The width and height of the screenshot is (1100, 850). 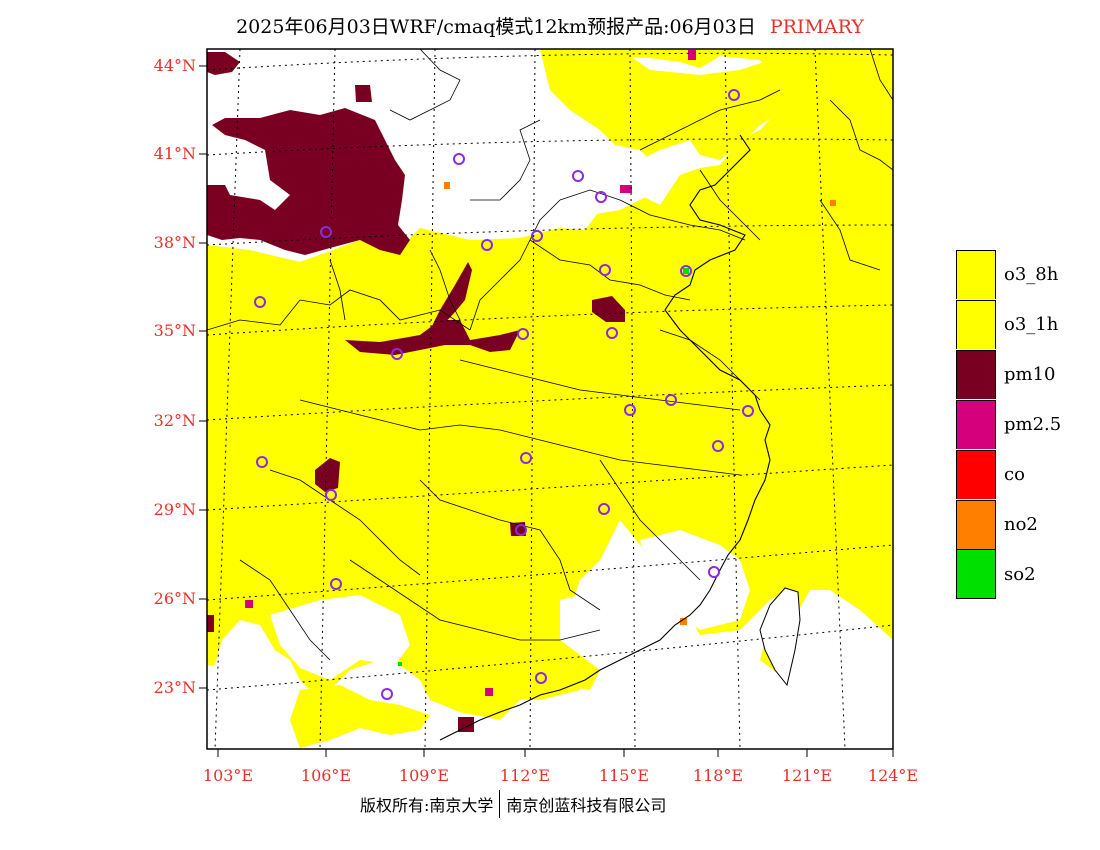 I want to click on legend-item-o3-8h: o3_8h, so click(x=1008, y=274).